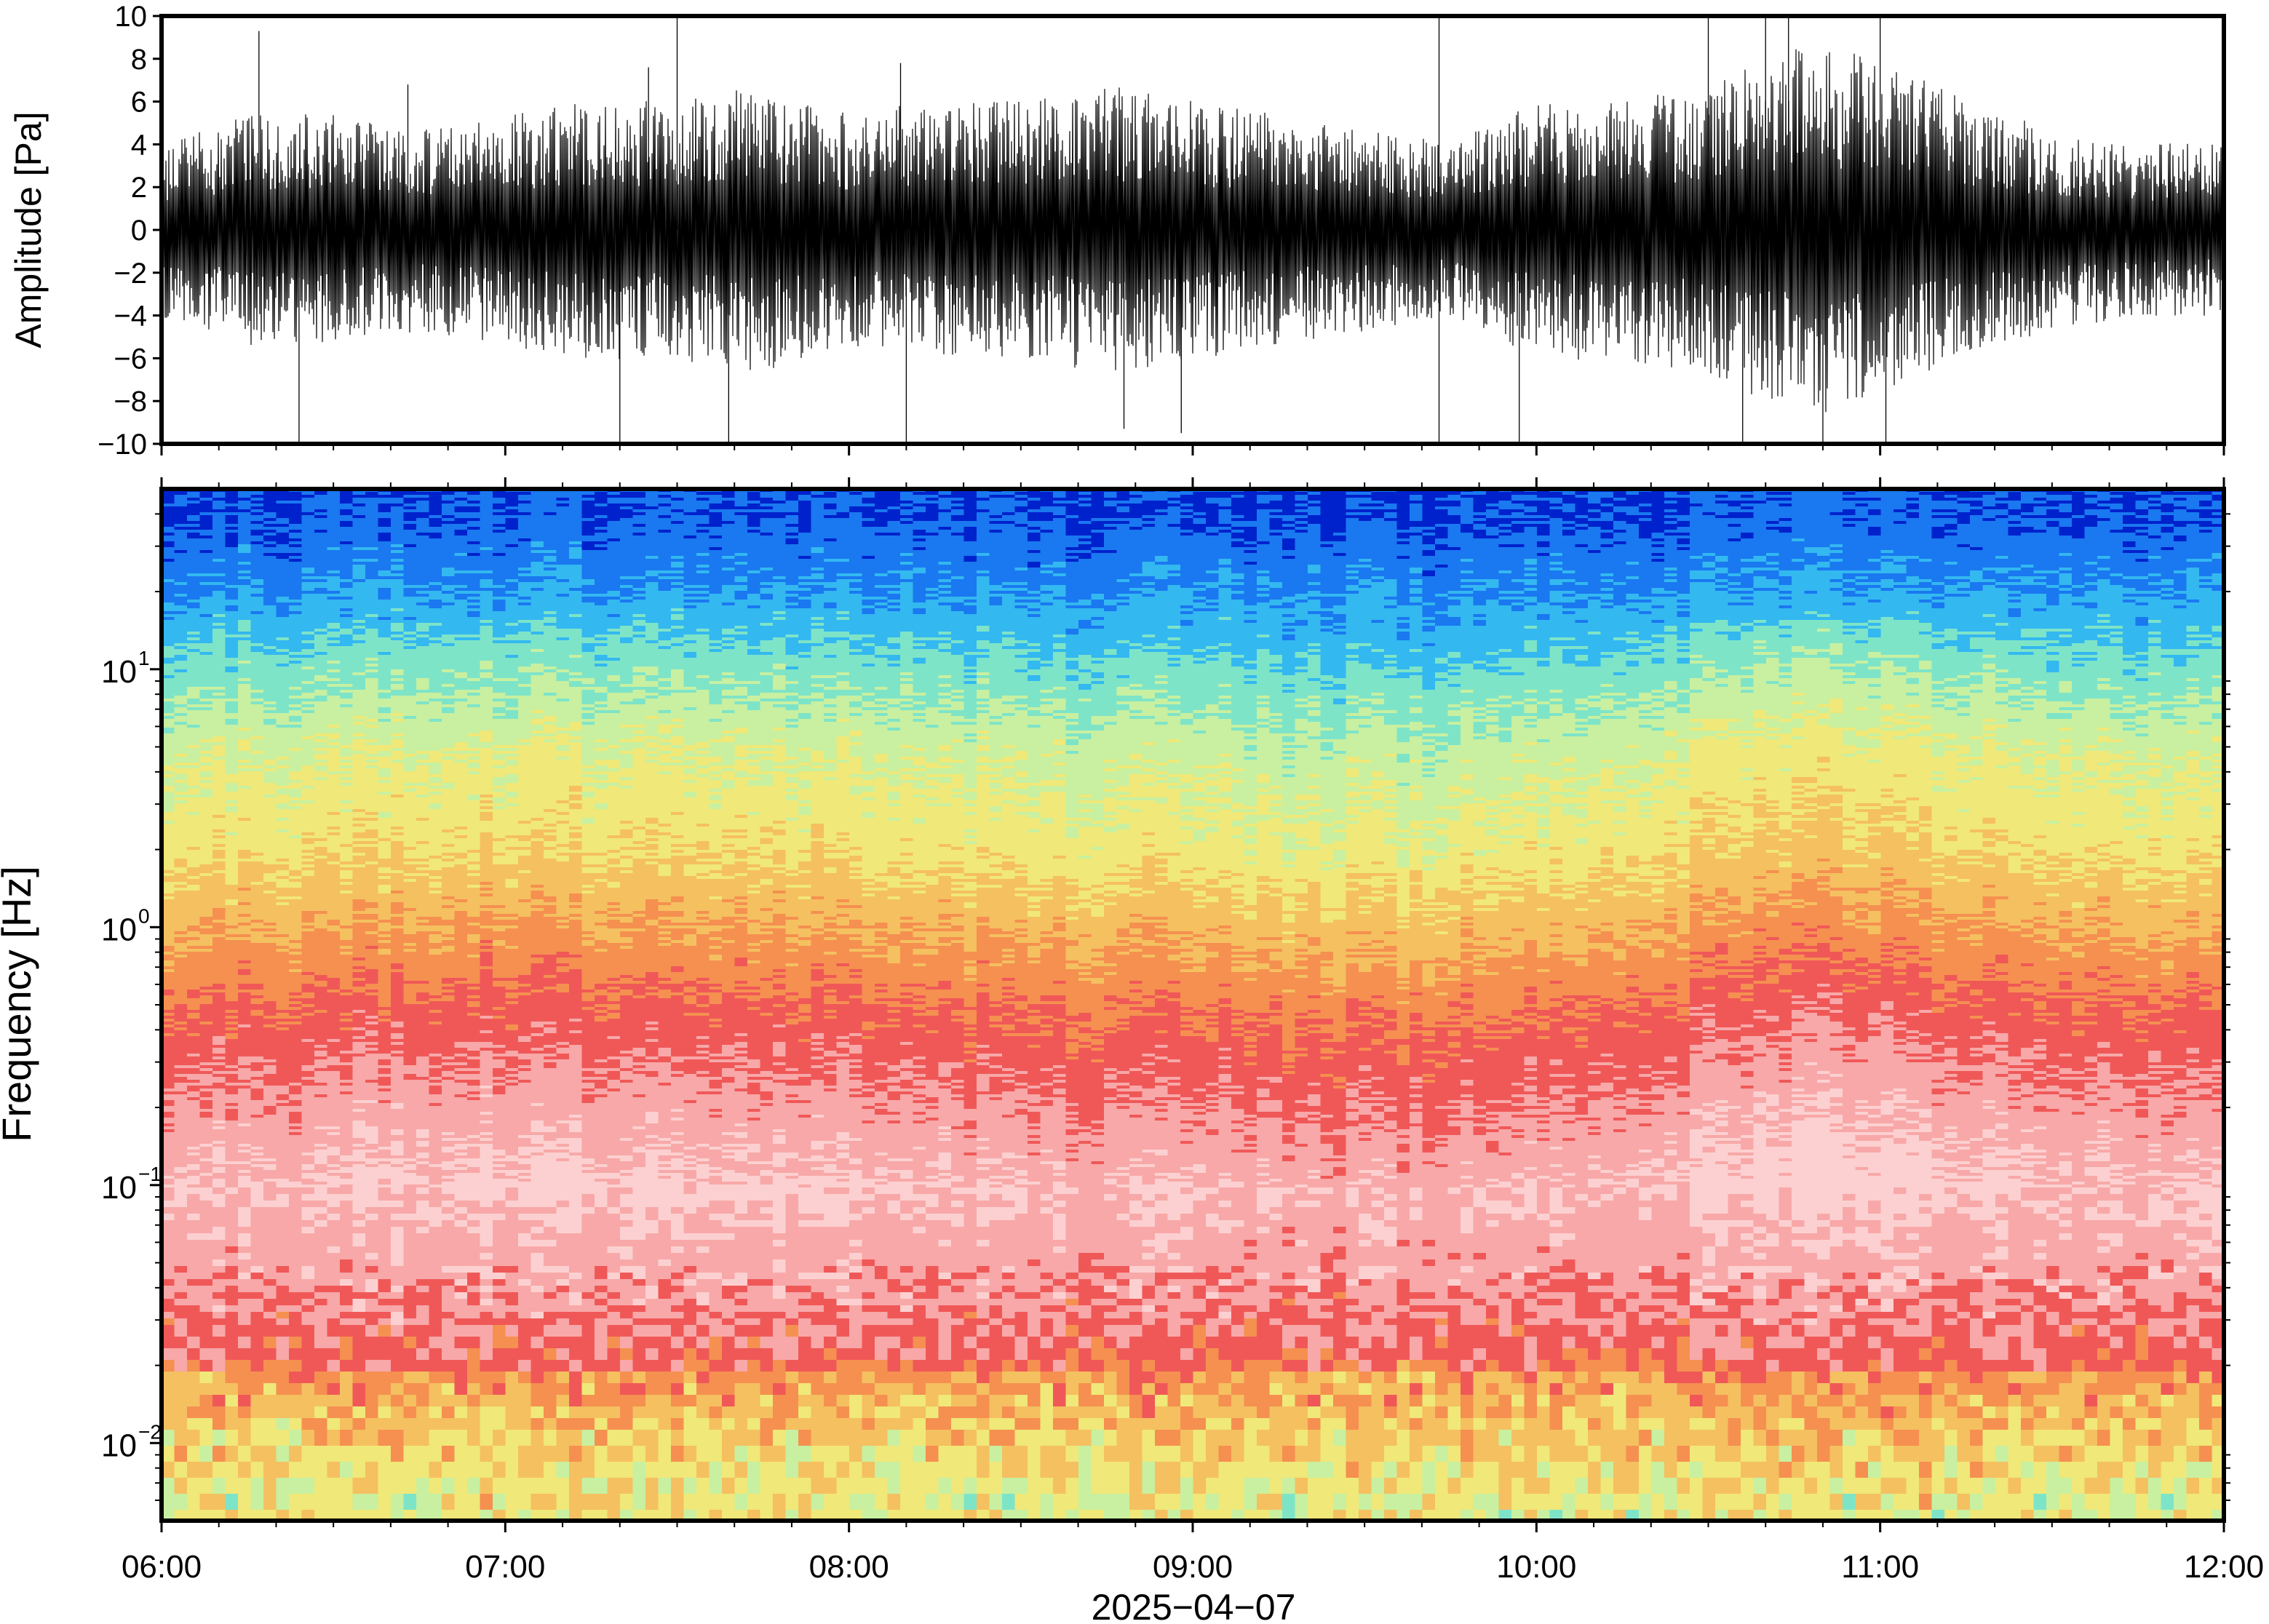  Describe the element at coordinates (139, 231) in the screenshot. I see `waveform-y-tick-label: 0` at that location.